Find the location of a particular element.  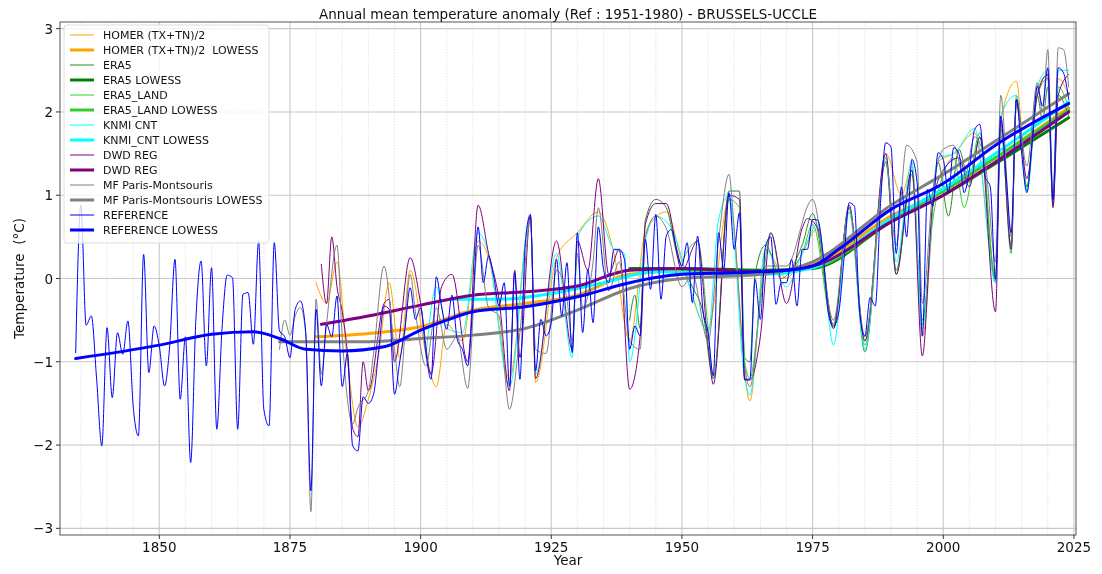

x-axis-title: Year is located at coordinates (567, 560).